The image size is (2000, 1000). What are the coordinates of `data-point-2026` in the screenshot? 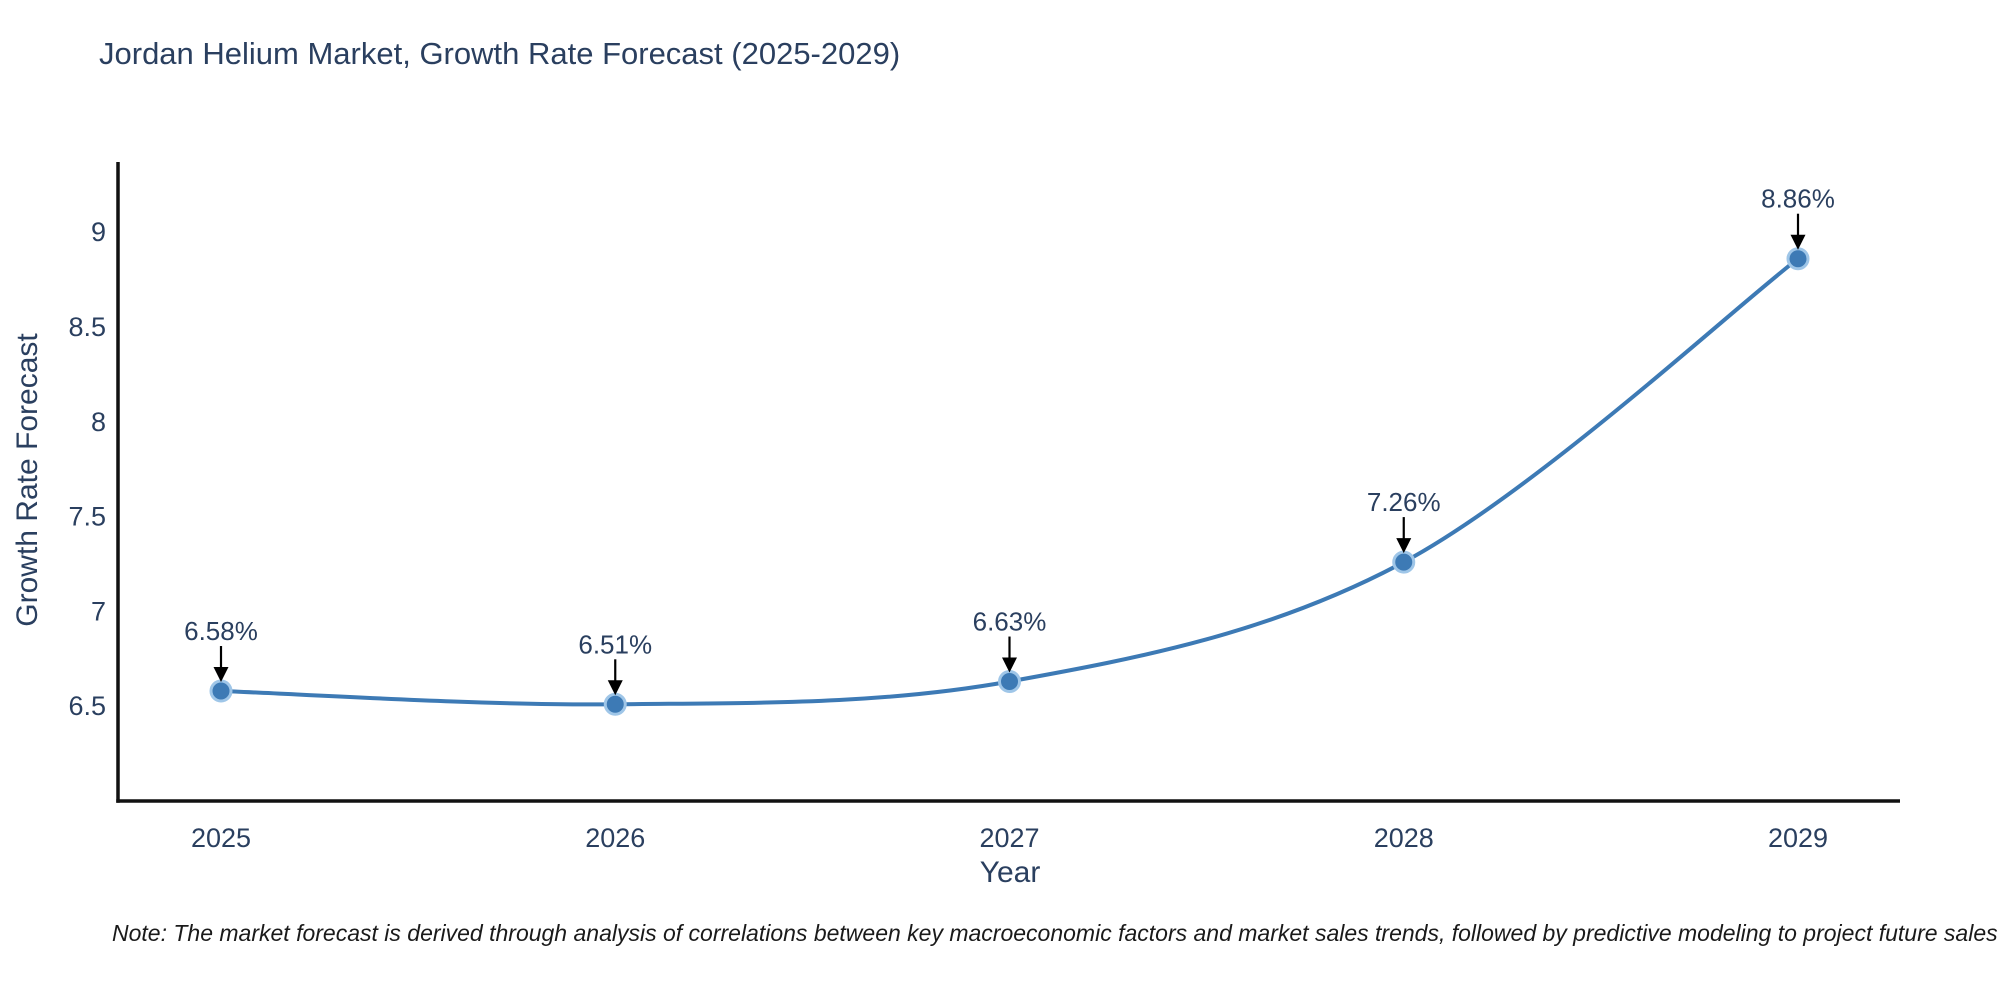 It's located at (615, 704).